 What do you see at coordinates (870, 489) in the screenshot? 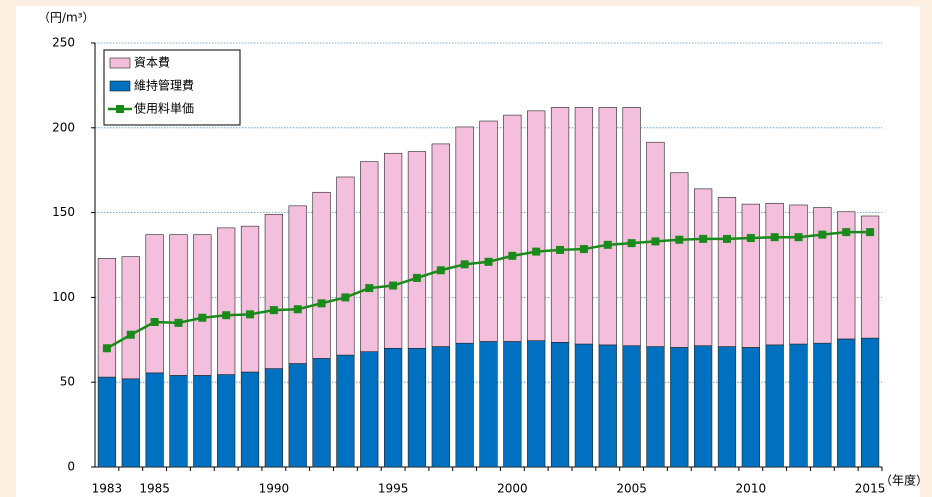
I see `x-tick-label: 2015` at bounding box center [870, 489].